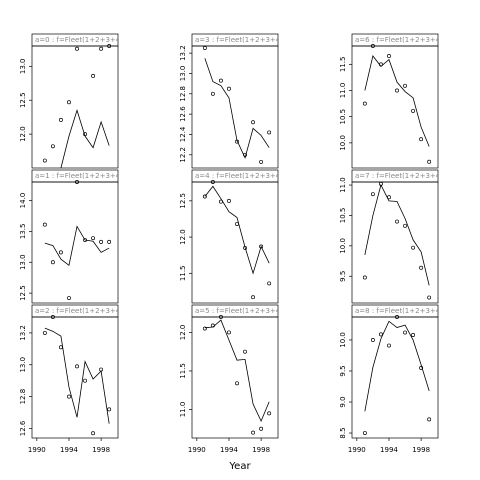 This screenshot has width=480, height=480. I want to click on panel-title: a=8 : f=Fleet(1+2+3+4), so click(399, 311).